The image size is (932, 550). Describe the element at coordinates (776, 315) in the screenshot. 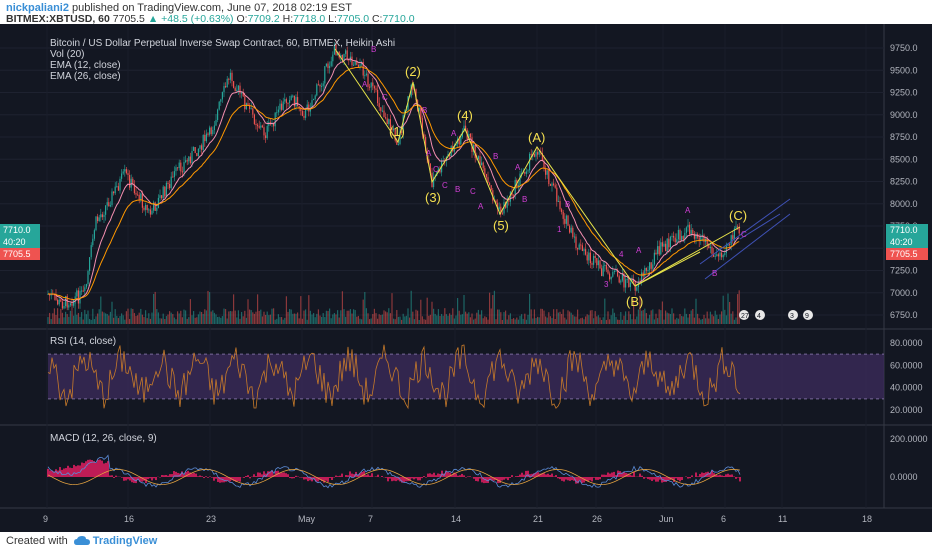

I see `event-markers: 27 4 3 9` at that location.